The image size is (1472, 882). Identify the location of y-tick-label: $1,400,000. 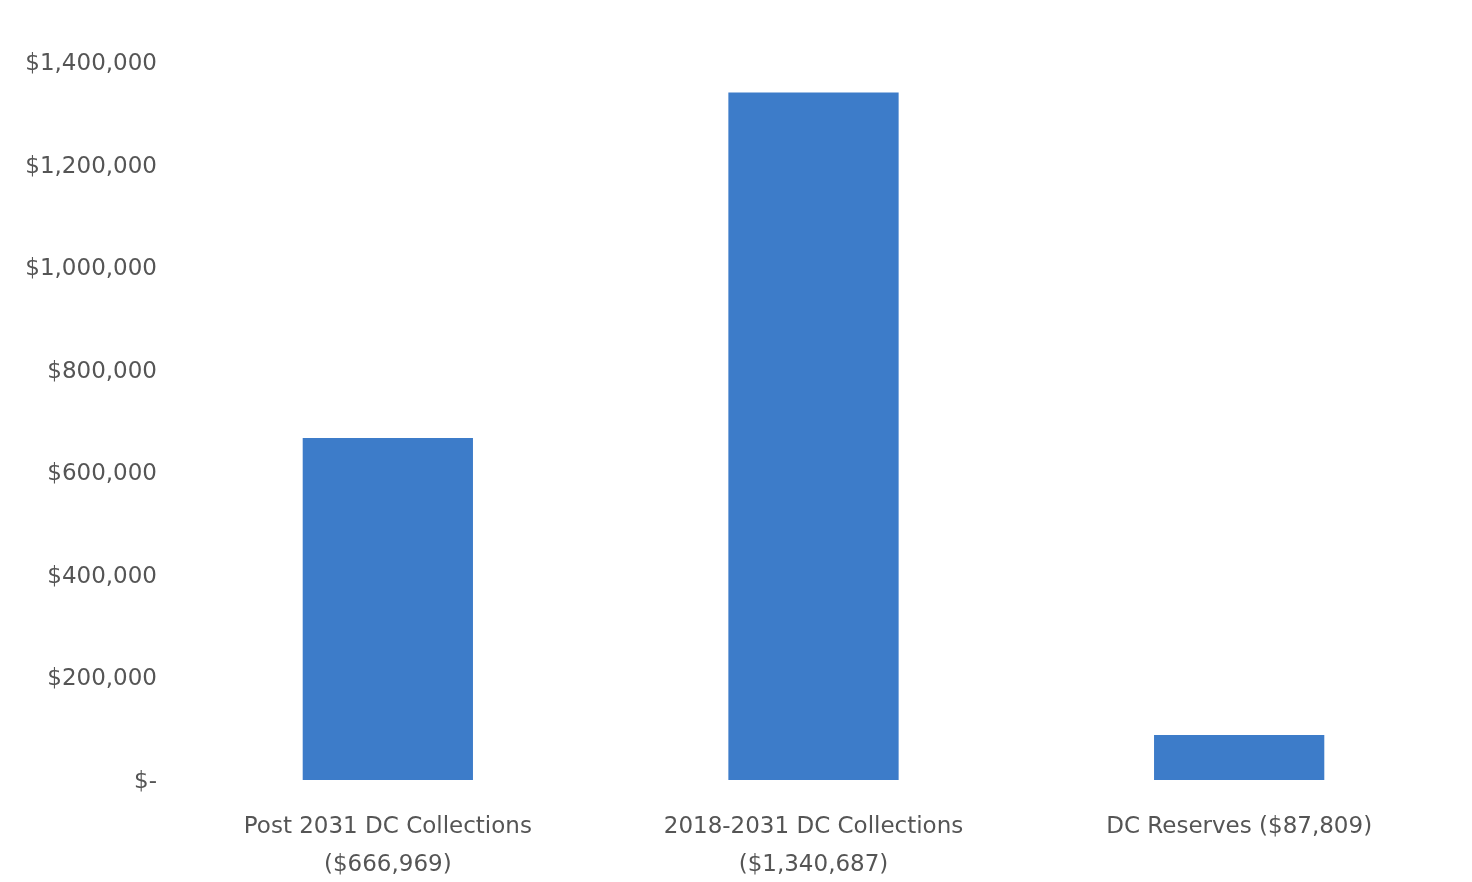
(91, 62).